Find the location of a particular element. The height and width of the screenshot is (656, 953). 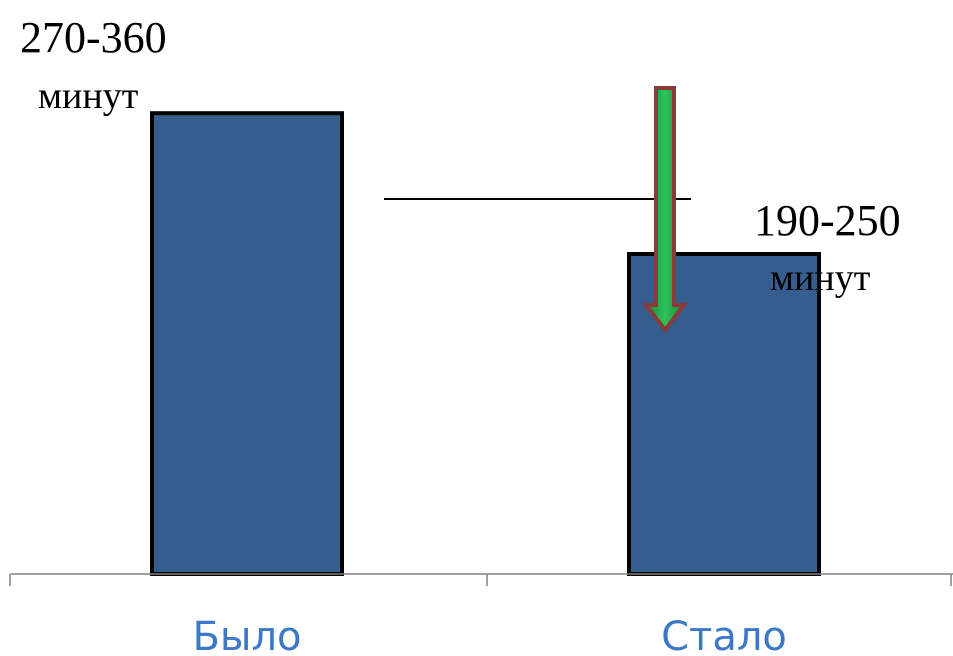

category-label: Было is located at coordinates (246, 635).